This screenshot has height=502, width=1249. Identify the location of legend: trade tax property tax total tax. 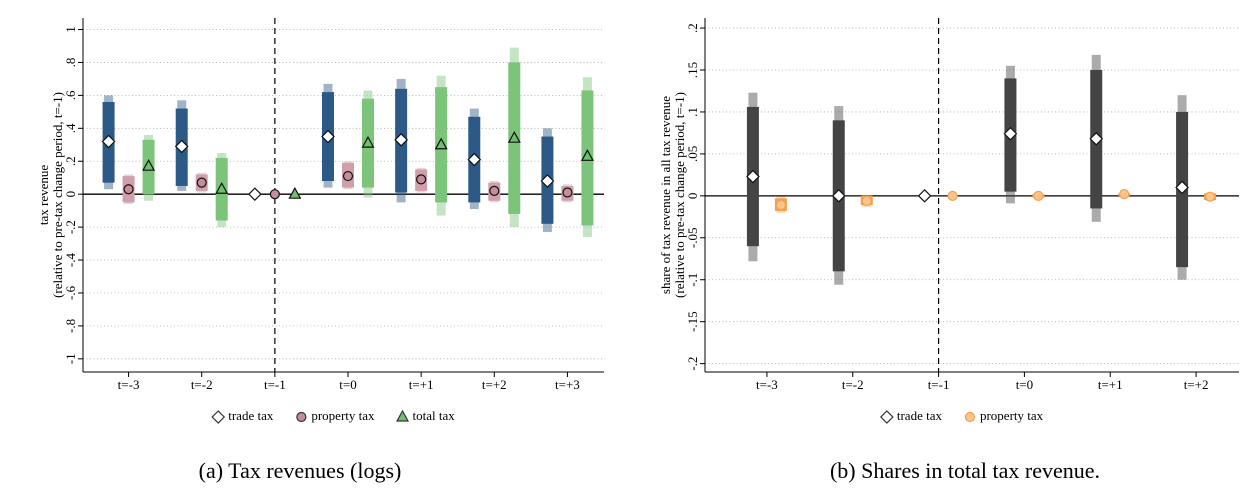
(333, 416).